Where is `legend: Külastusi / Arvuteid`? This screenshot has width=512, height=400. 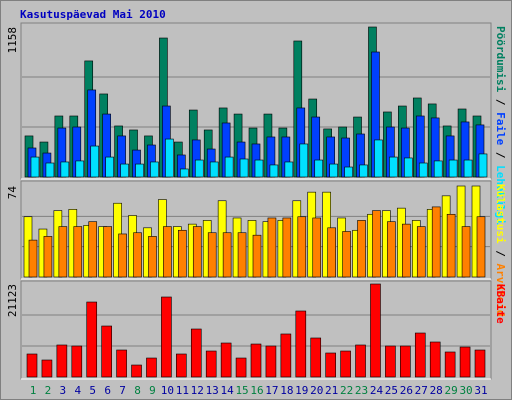 legend: Külastusi / Arvuteid is located at coordinates (500, 250).